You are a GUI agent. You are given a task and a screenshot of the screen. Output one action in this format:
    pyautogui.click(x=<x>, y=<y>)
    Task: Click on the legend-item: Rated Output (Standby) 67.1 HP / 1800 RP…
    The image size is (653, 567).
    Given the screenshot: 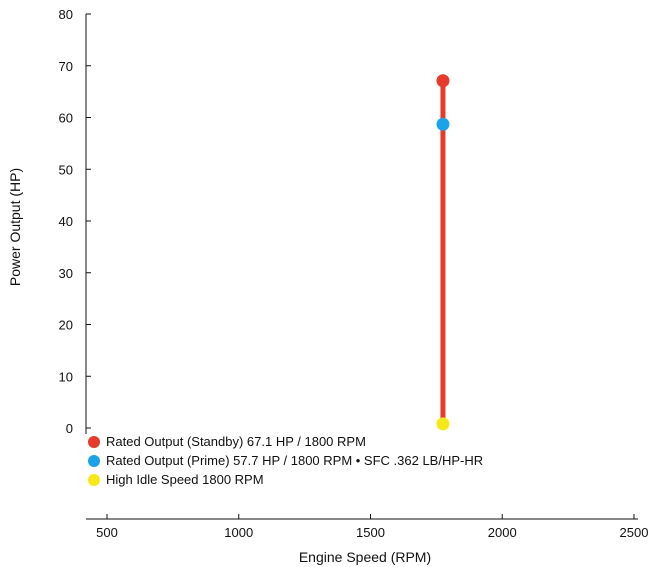 What is the action you would take?
    pyautogui.click(x=285, y=441)
    